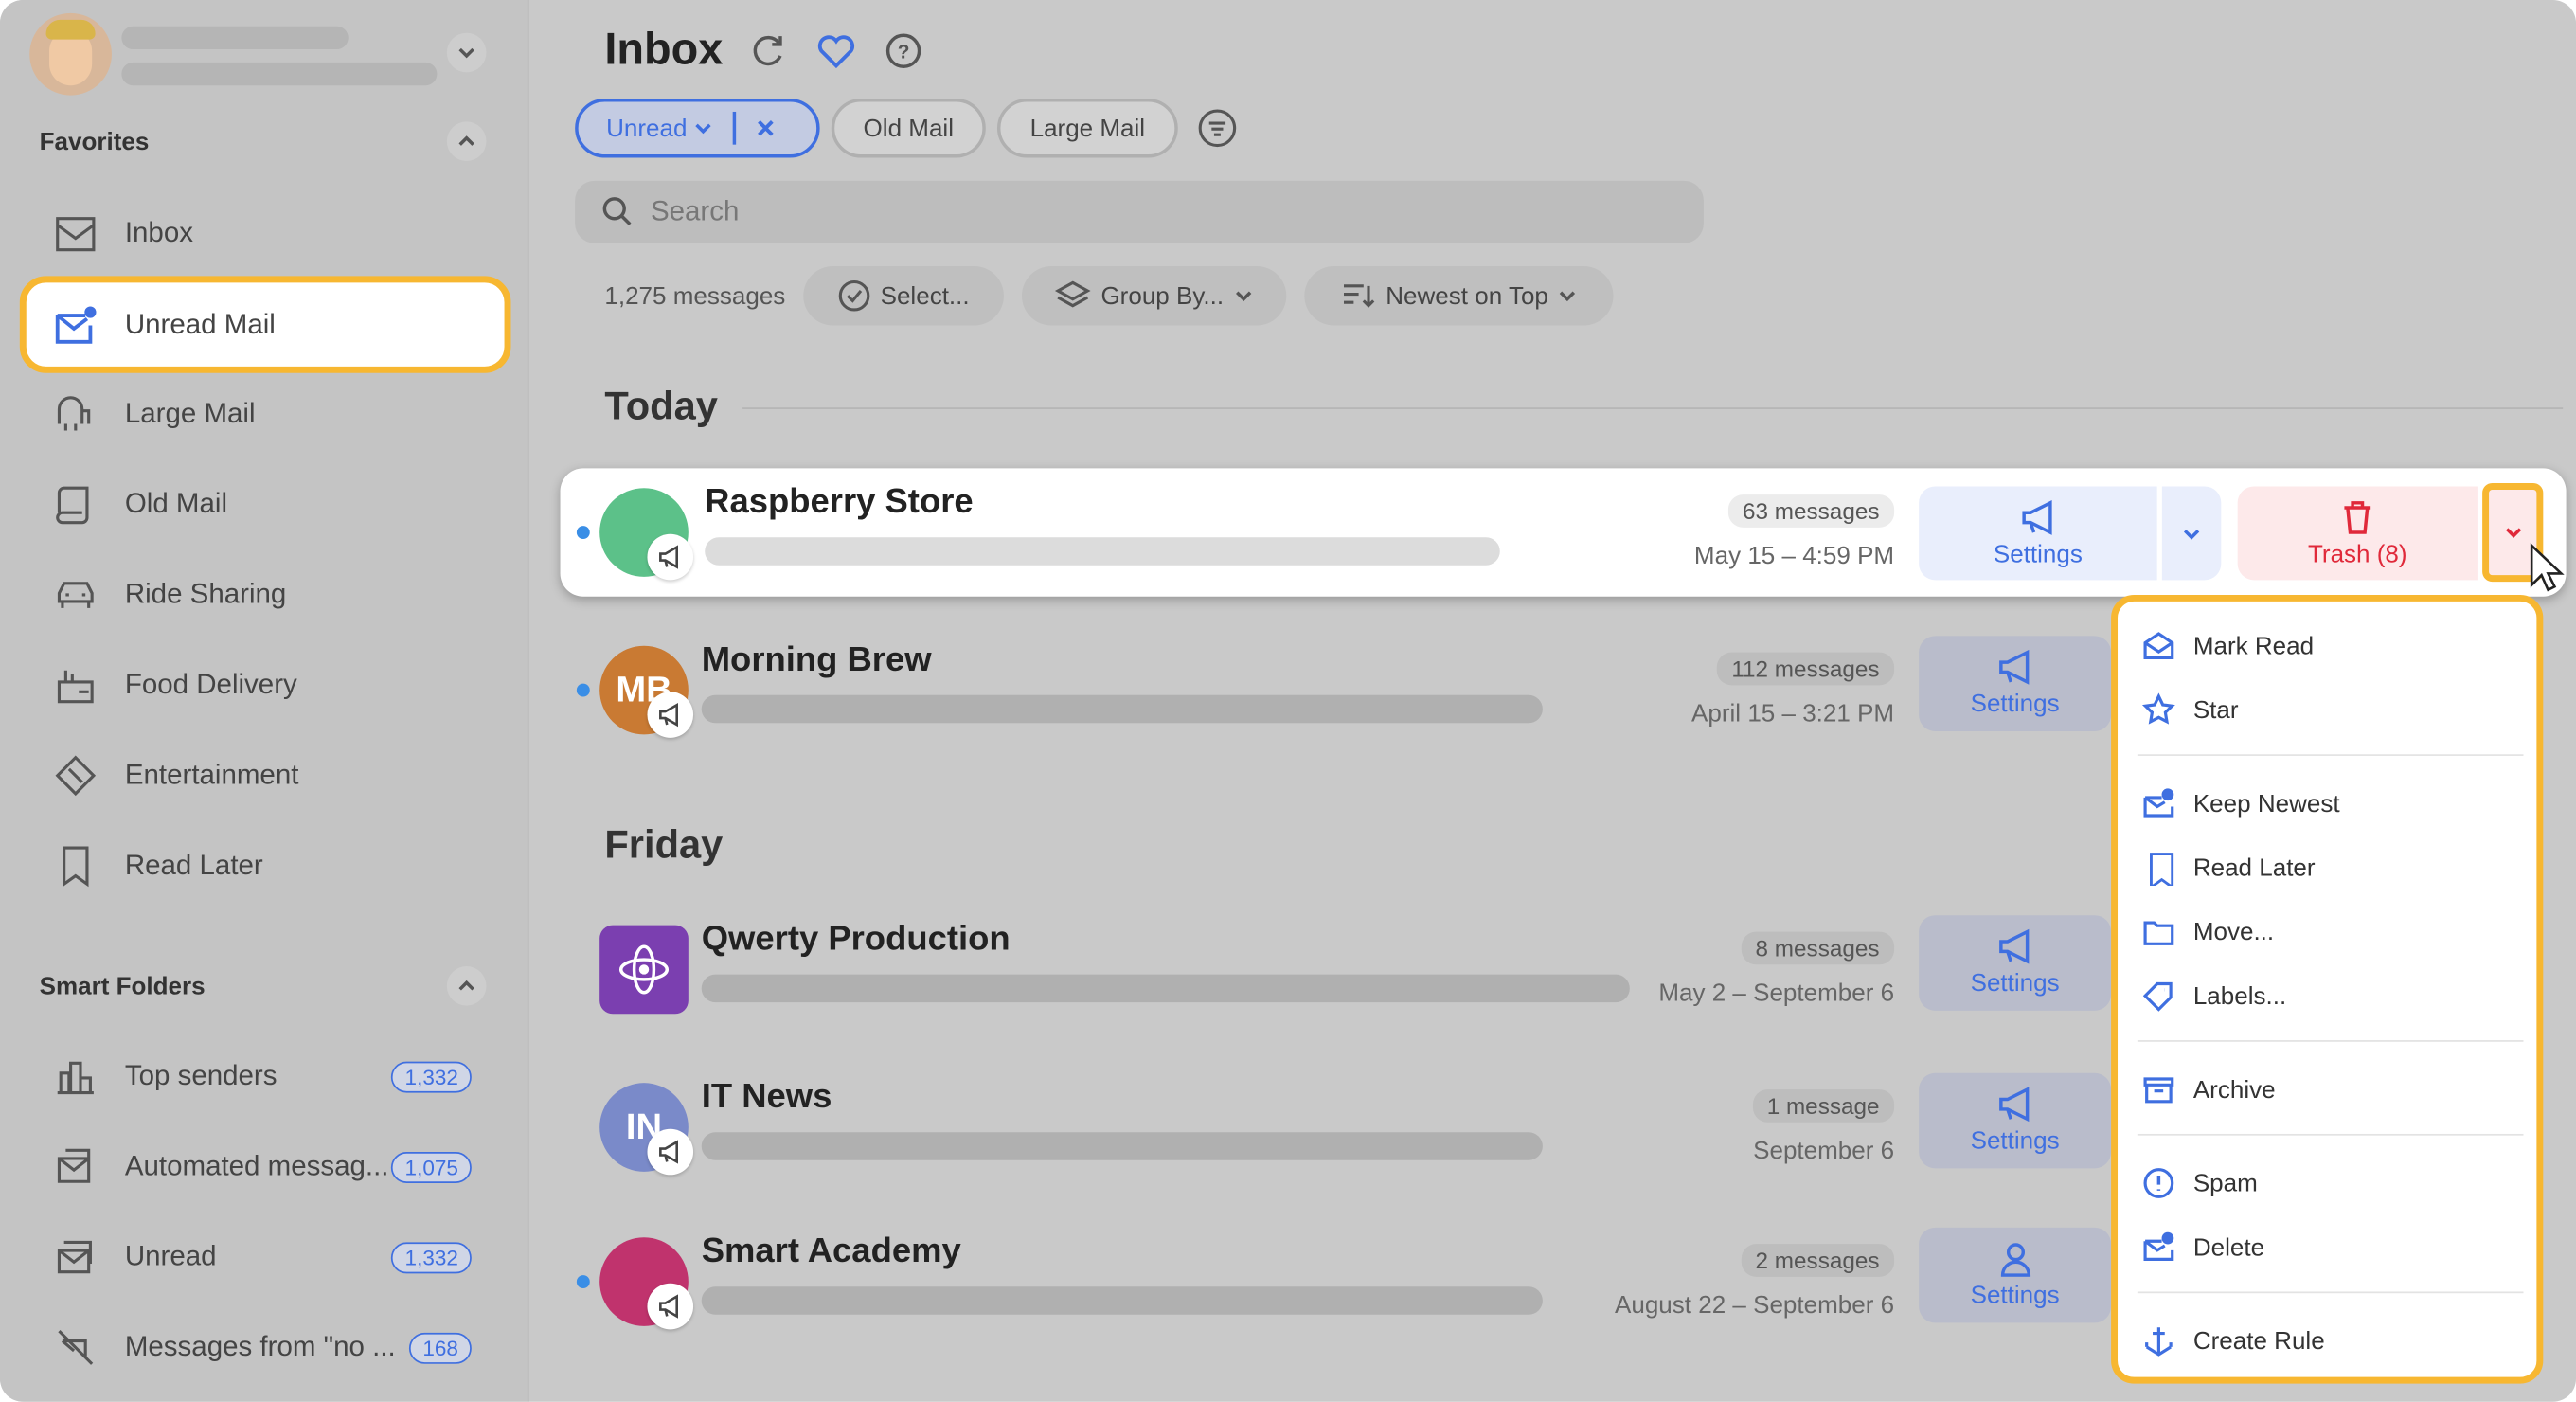  I want to click on person-icon, so click(2015, 1259).